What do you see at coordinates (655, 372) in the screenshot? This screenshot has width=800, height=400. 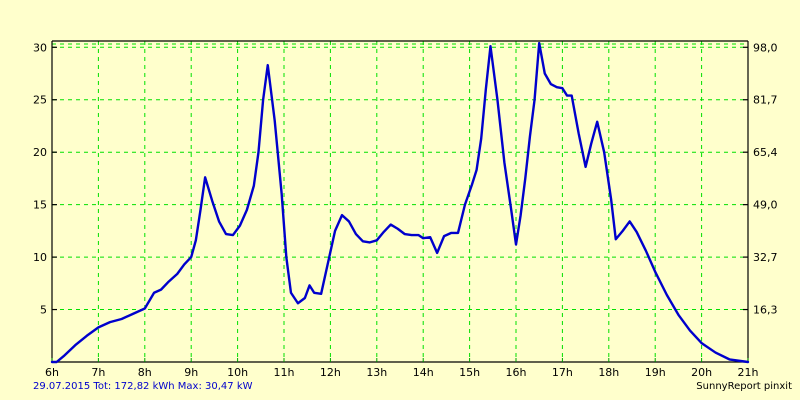 I see `x-axis-tick-label: 19h` at bounding box center [655, 372].